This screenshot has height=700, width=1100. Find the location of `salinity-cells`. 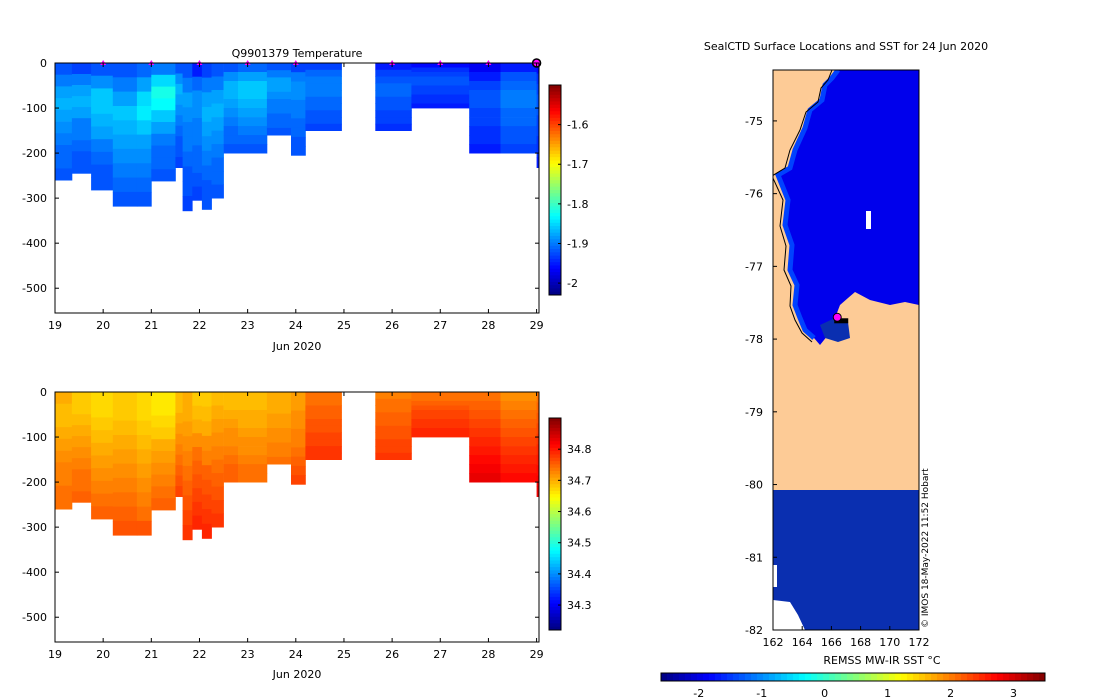

salinity-cells is located at coordinates (297, 466).